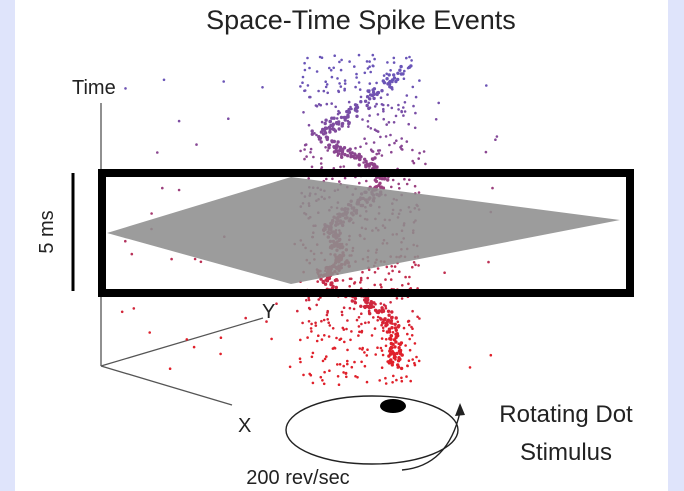 This screenshot has width=684, height=491. What do you see at coordinates (361, 20) in the screenshot?
I see `figure-title: Space-Time Spike Events` at bounding box center [361, 20].